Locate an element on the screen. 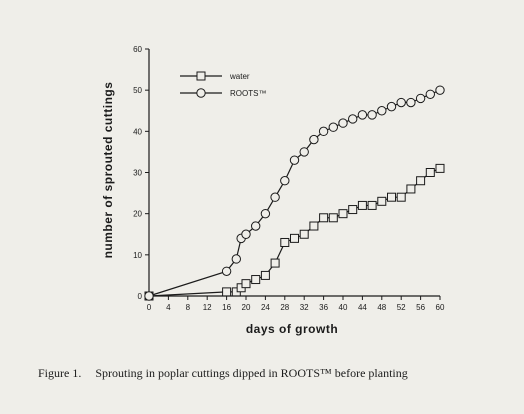  x-axis-title: days of growth is located at coordinates (292, 329).